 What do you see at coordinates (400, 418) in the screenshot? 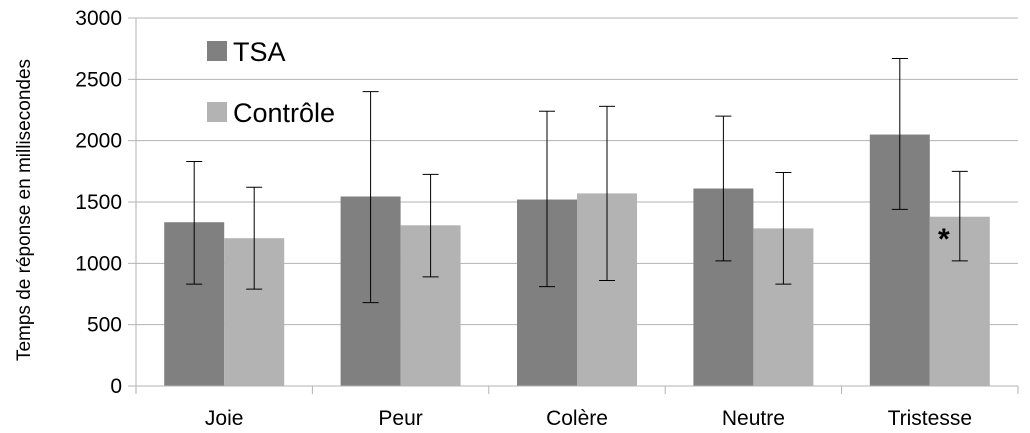
I see `x-tick-label: Peur` at bounding box center [400, 418].